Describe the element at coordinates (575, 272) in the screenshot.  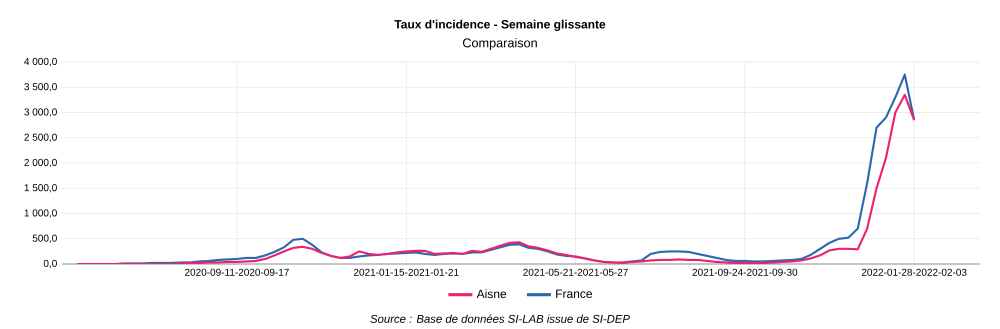
I see `x-tick-label: 2021-05-21-2021-05-27` at that location.